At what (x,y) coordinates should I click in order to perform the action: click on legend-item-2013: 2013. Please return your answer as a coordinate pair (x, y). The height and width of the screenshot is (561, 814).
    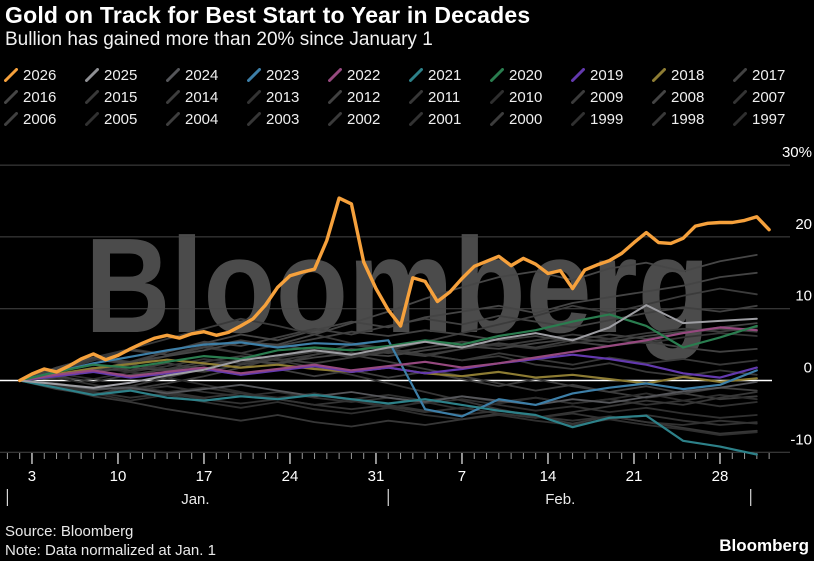
    Looking at the image, I should click on (273, 97).